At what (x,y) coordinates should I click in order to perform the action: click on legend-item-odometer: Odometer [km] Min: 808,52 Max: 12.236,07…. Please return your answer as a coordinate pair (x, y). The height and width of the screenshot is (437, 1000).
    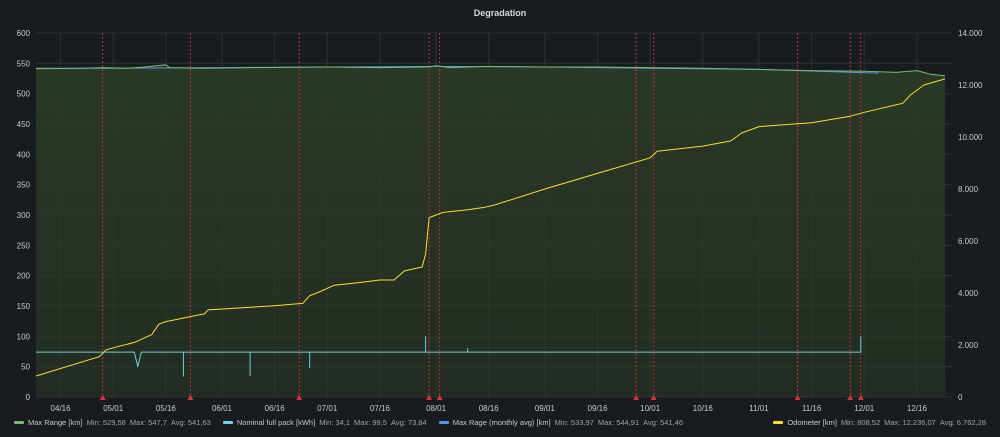
    Looking at the image, I should click on (879, 422).